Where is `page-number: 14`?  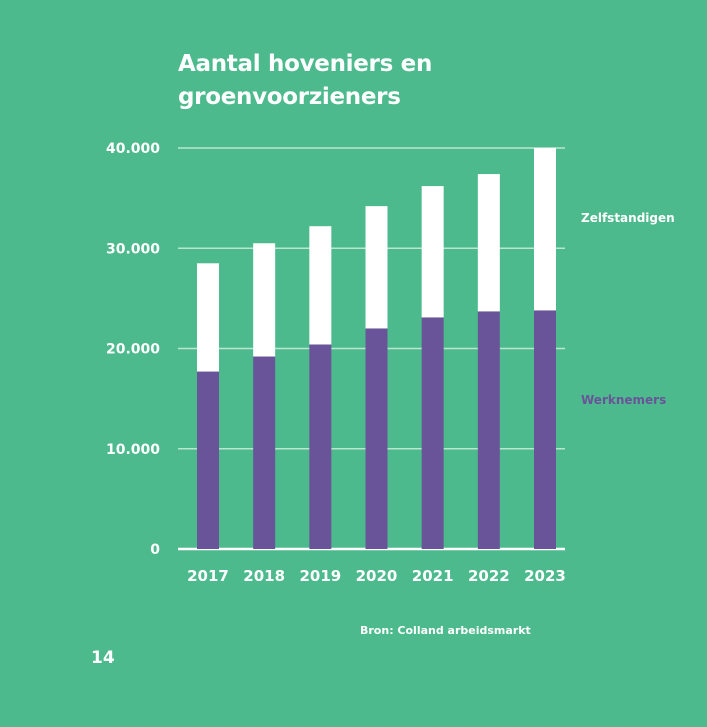 page-number: 14 is located at coordinates (103, 658).